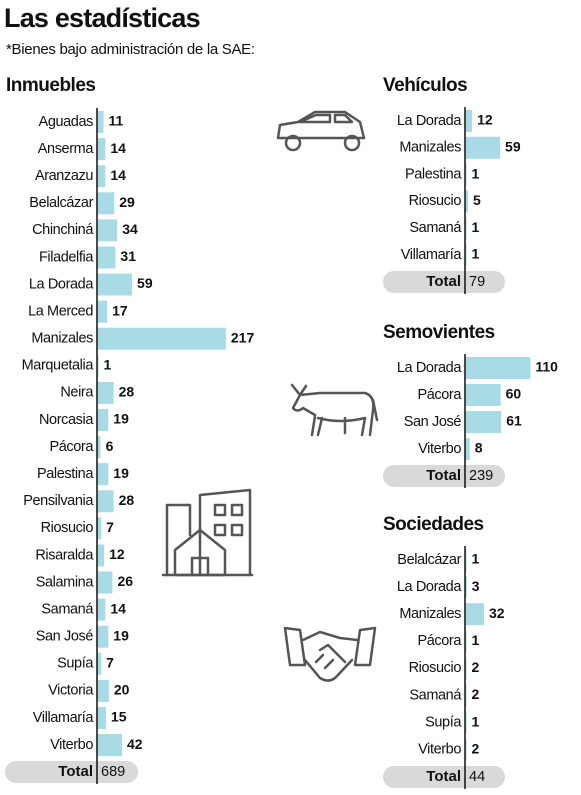 This screenshot has height=795, width=581. I want to click on category-label: Pensilvania, so click(58, 501).